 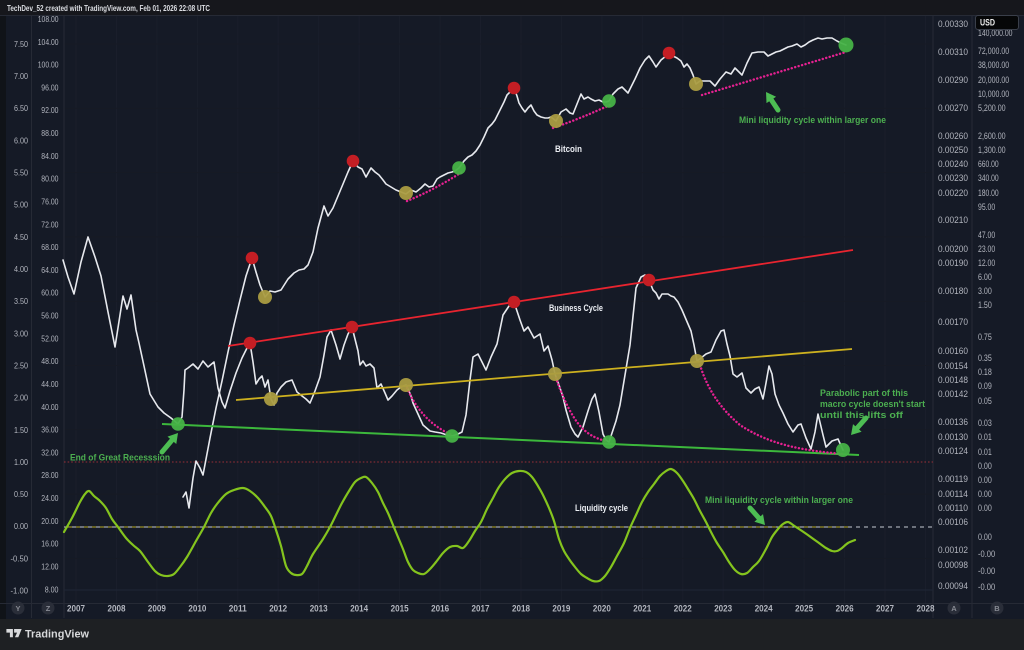 I want to click on svg-text: 5.00, so click(x=21, y=205).